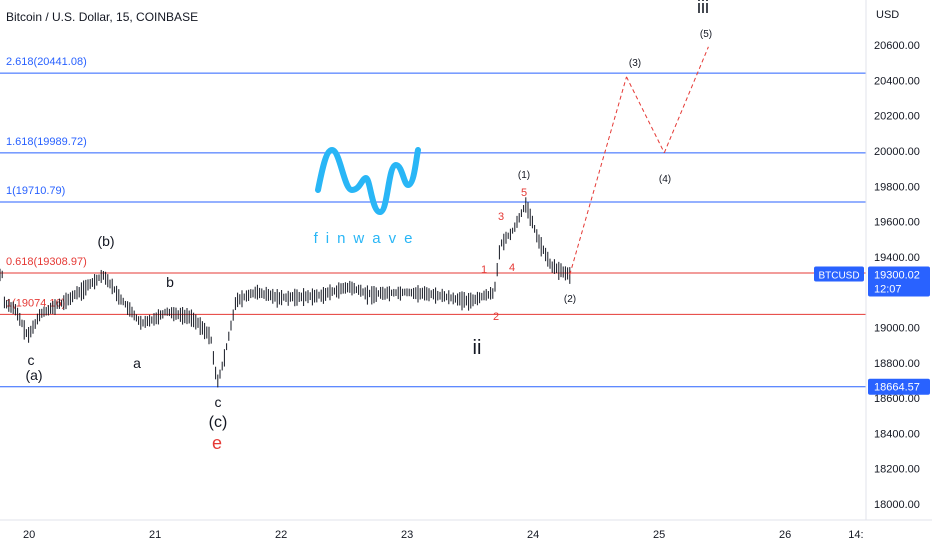 Image resolution: width=932 pixels, height=550 pixels. I want to click on wave-label-b: b, so click(170, 282).